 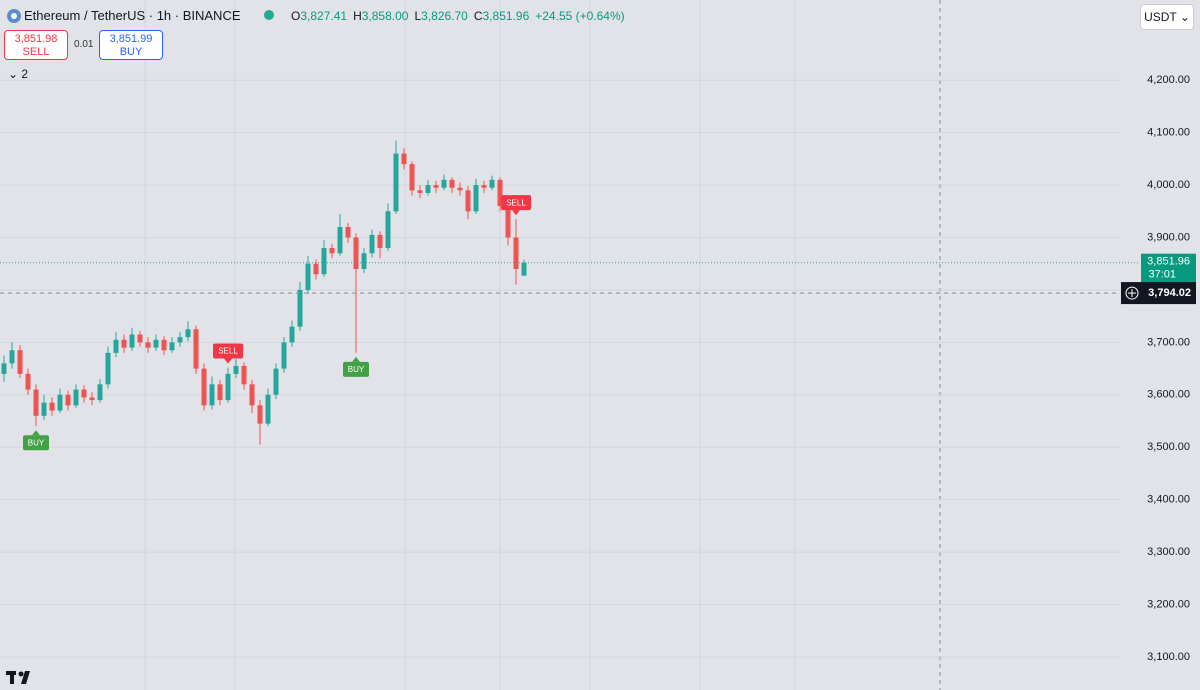 What do you see at coordinates (1168, 395) in the screenshot?
I see `y-tick-label: 3,600.00` at bounding box center [1168, 395].